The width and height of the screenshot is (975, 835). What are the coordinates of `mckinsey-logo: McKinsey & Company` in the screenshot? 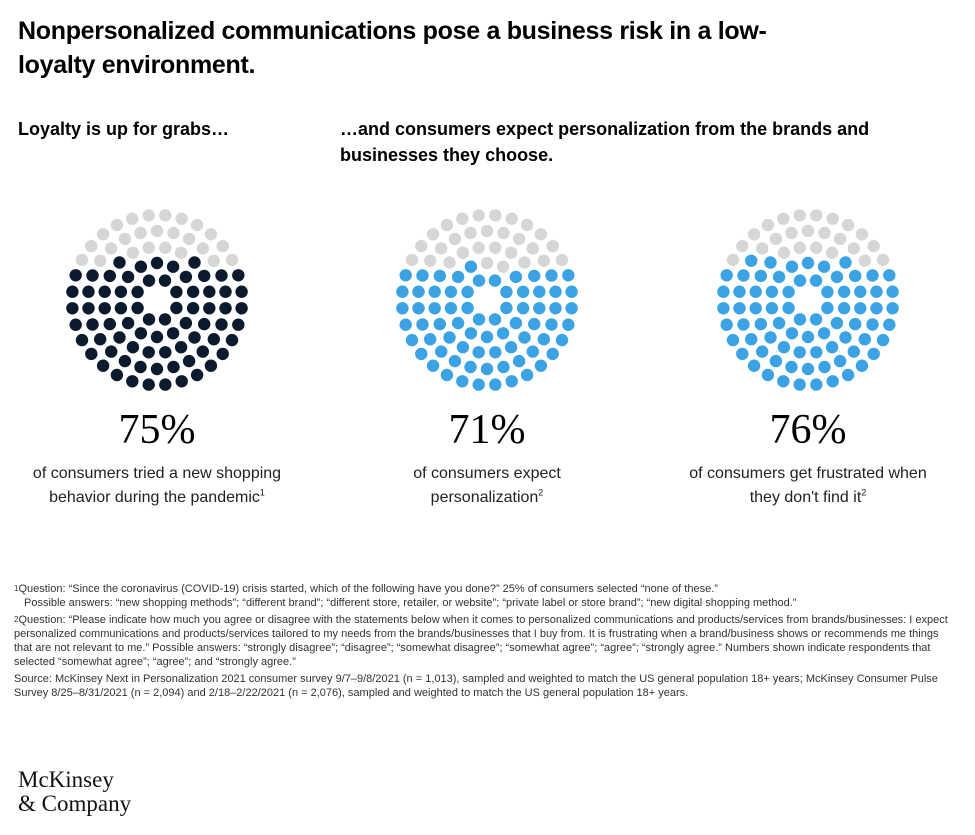 It's located at (75, 791).